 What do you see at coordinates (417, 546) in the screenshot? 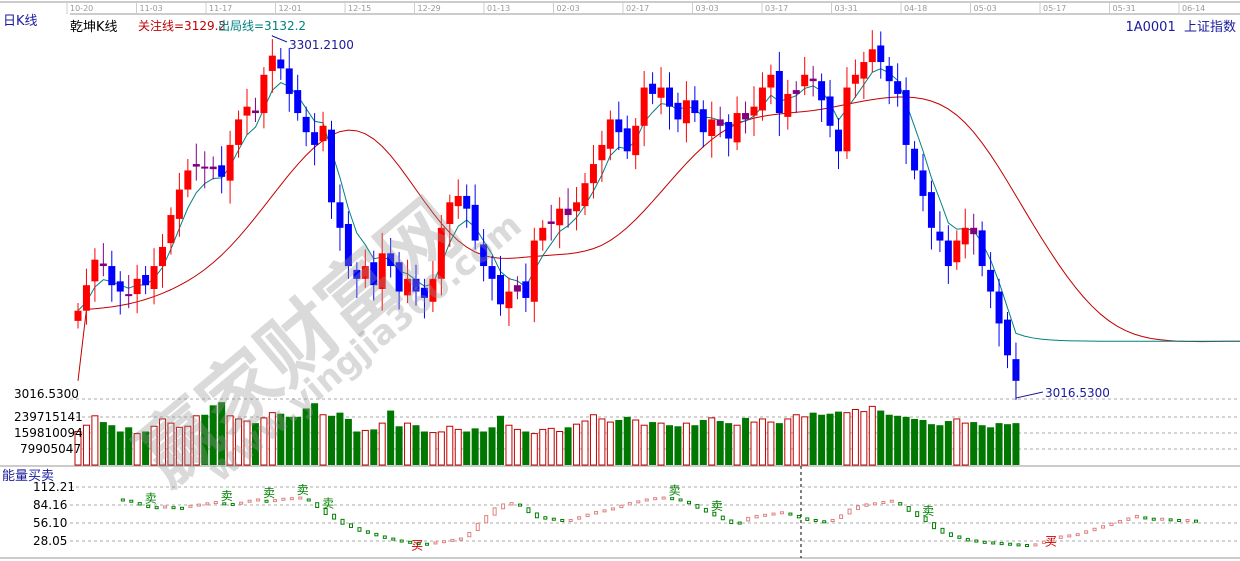
I see `buy-signal: 买` at bounding box center [417, 546].